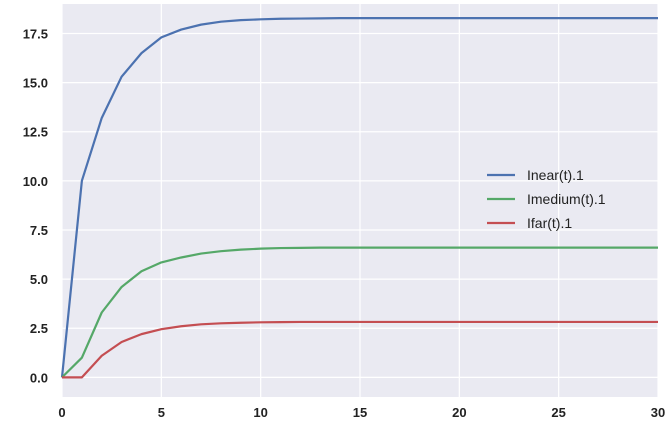  What do you see at coordinates (35, 205) in the screenshot?
I see `y-axis-ticks: 0.0 2.5 5.0 7.5 10.0 12.5 15.0 17.5` at bounding box center [35, 205].